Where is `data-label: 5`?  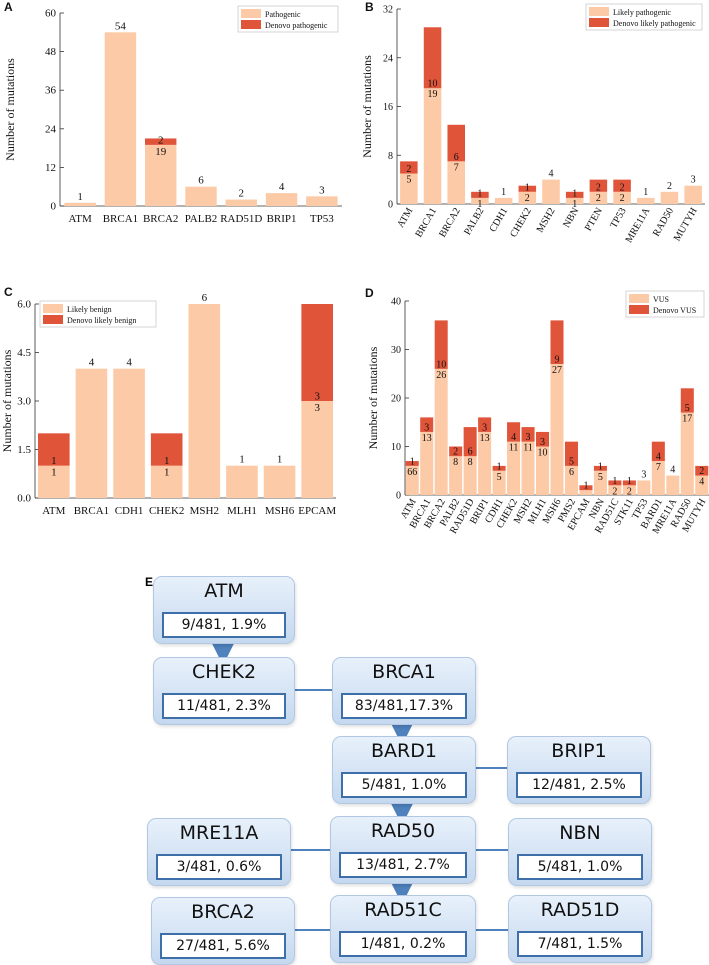 data-label: 5 is located at coordinates (571, 461).